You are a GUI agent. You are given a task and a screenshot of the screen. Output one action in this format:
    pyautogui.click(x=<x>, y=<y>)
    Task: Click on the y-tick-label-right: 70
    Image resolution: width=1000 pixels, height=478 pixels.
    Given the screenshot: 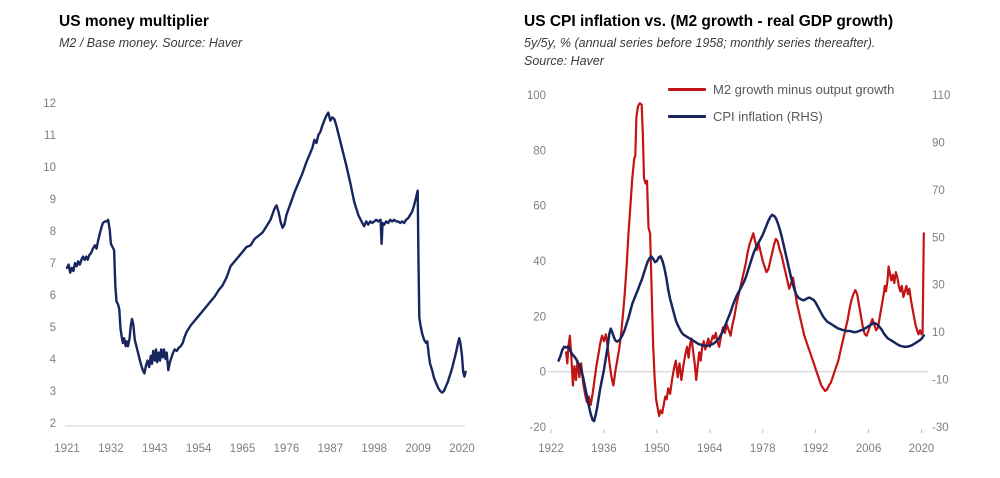 What is the action you would take?
    pyautogui.click(x=938, y=191)
    